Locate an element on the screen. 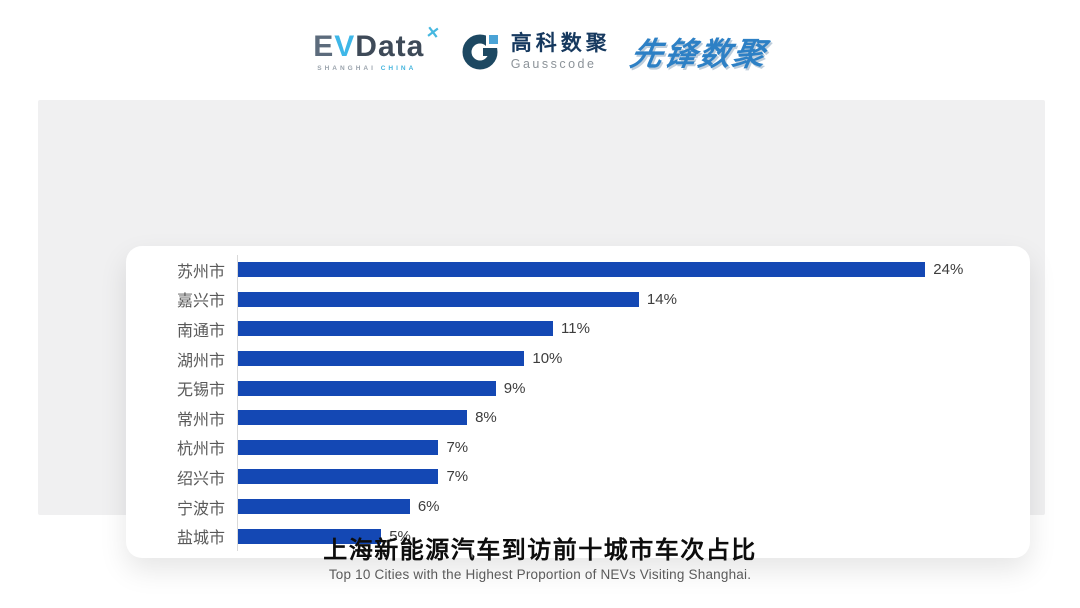  evdata-tagline: SHANGHAI CHINA is located at coordinates (367, 68).